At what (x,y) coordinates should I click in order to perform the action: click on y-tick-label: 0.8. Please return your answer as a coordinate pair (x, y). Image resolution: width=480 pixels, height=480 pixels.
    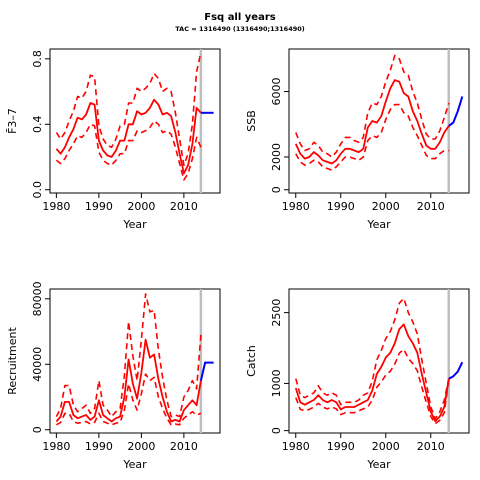
    Looking at the image, I should click on (37, 58).